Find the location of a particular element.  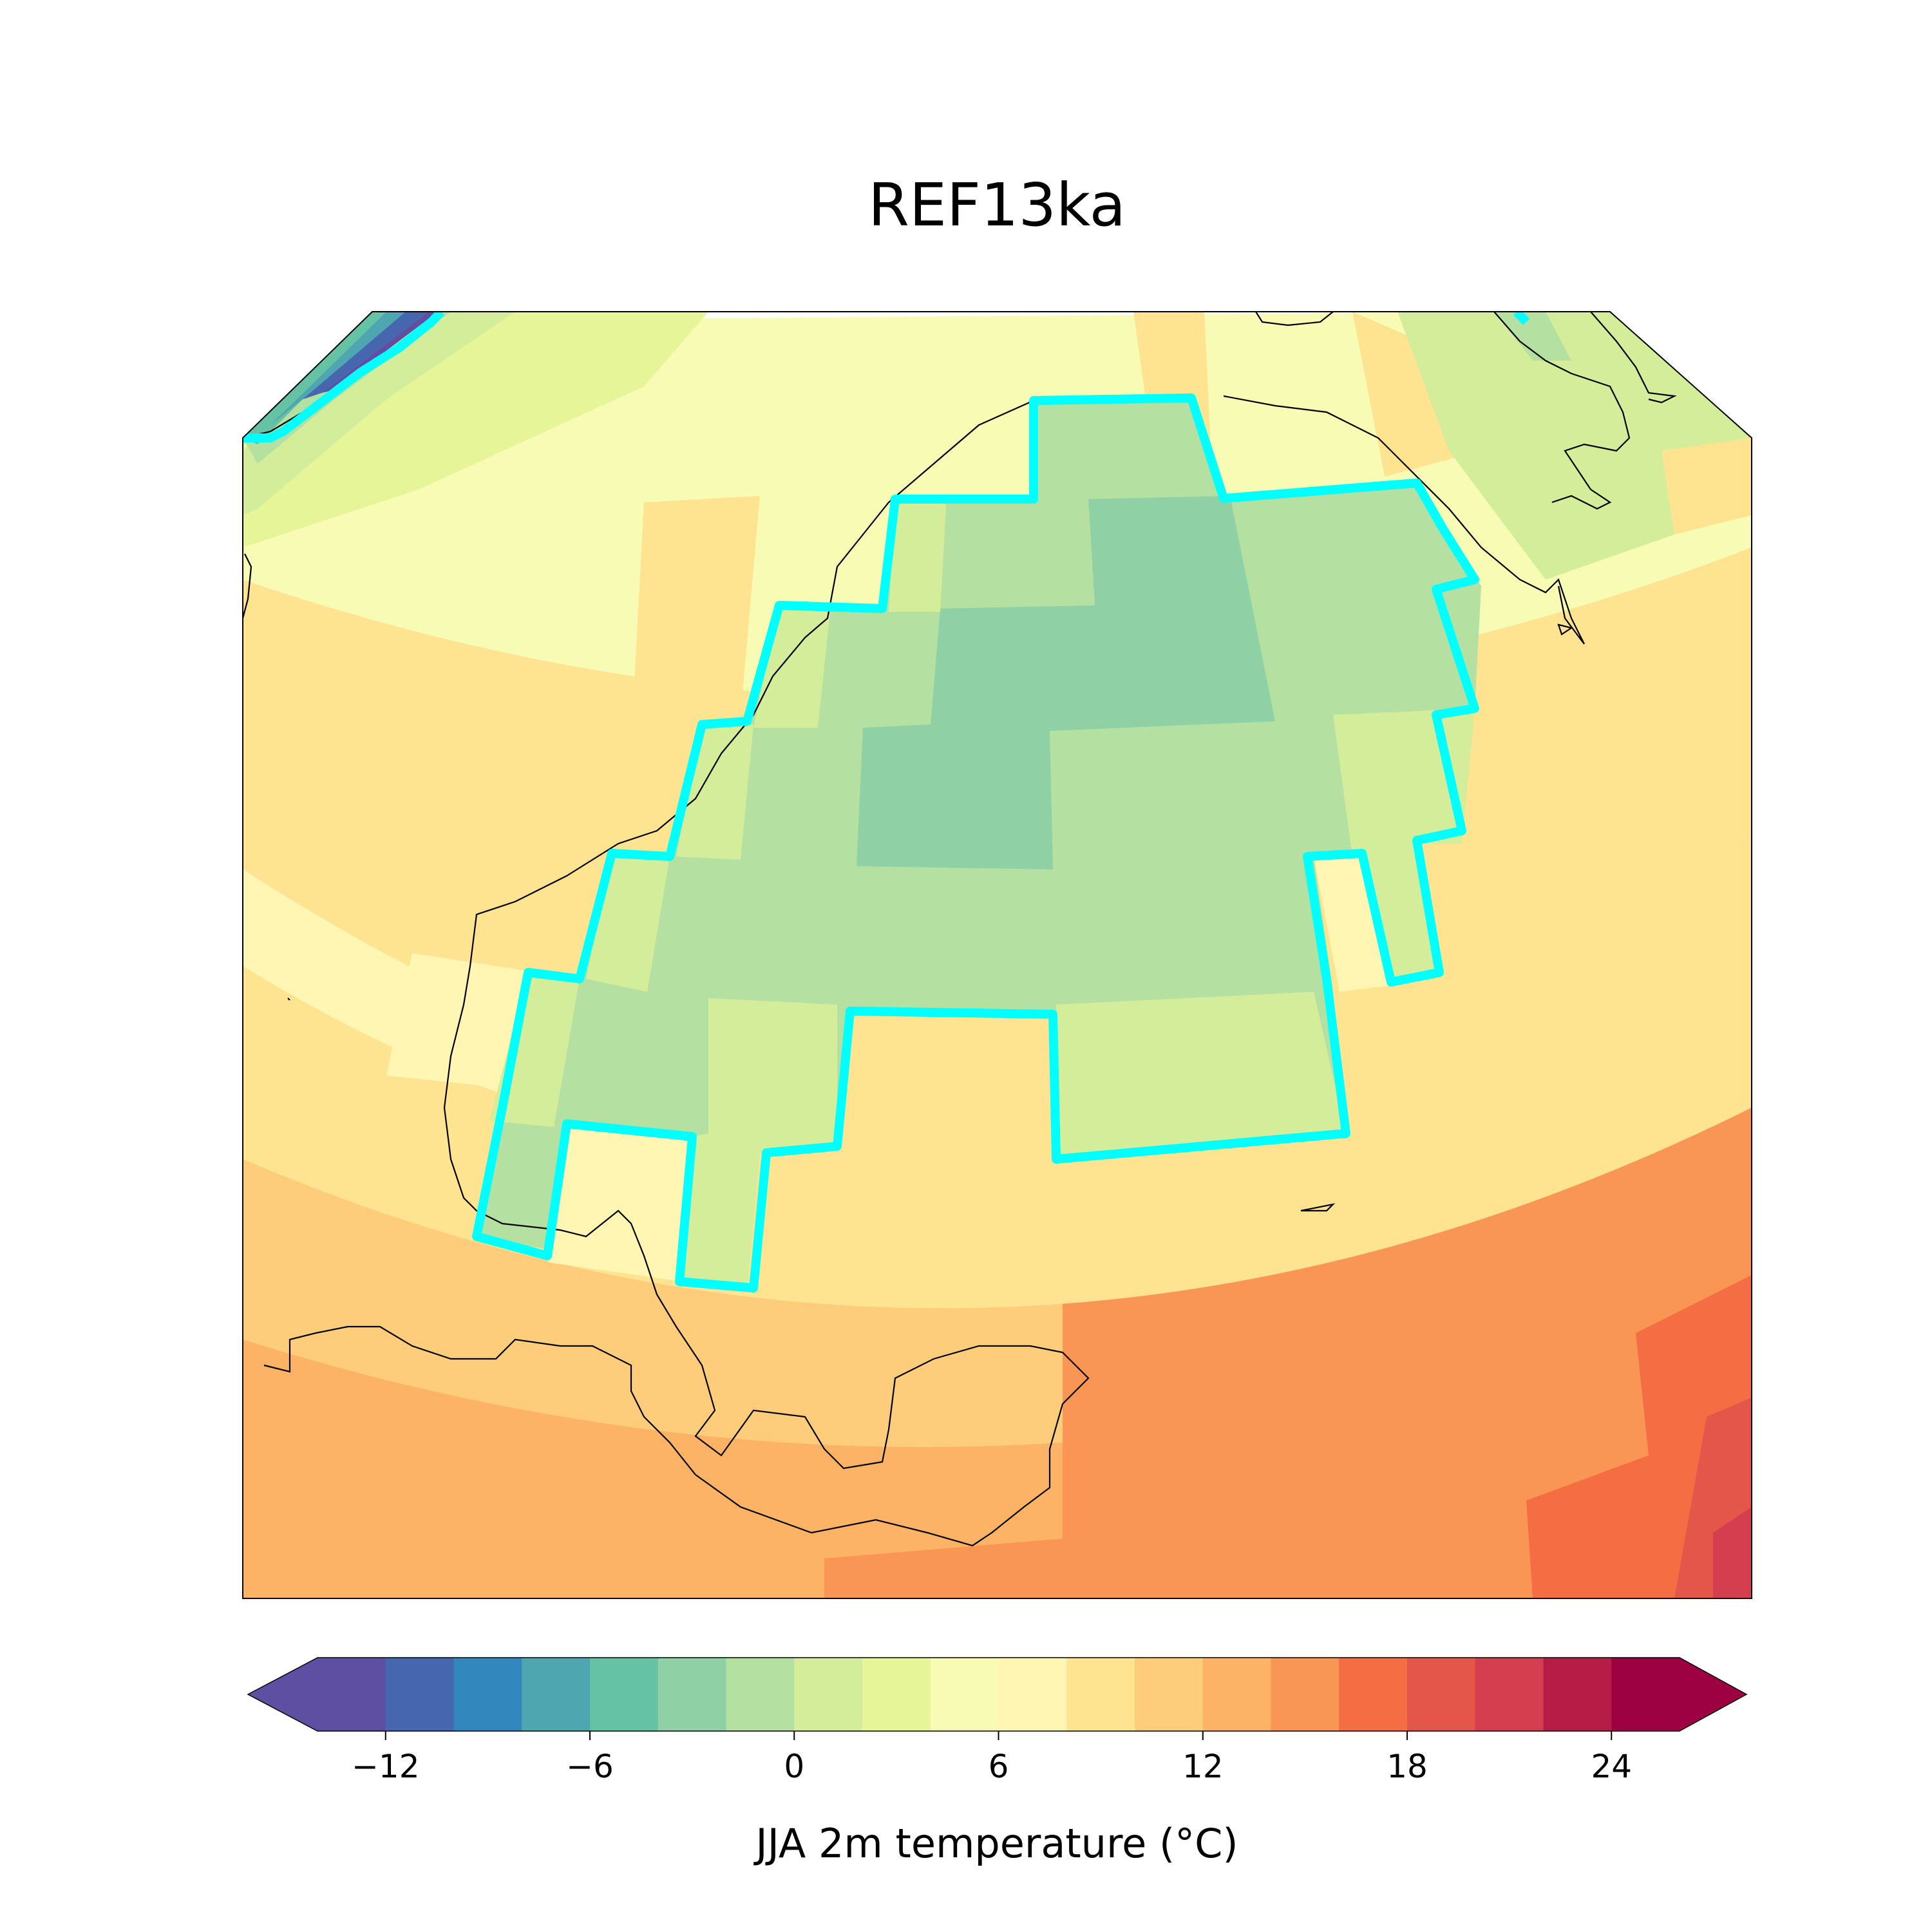

colorbar-under-arrow is located at coordinates (282, 1694).